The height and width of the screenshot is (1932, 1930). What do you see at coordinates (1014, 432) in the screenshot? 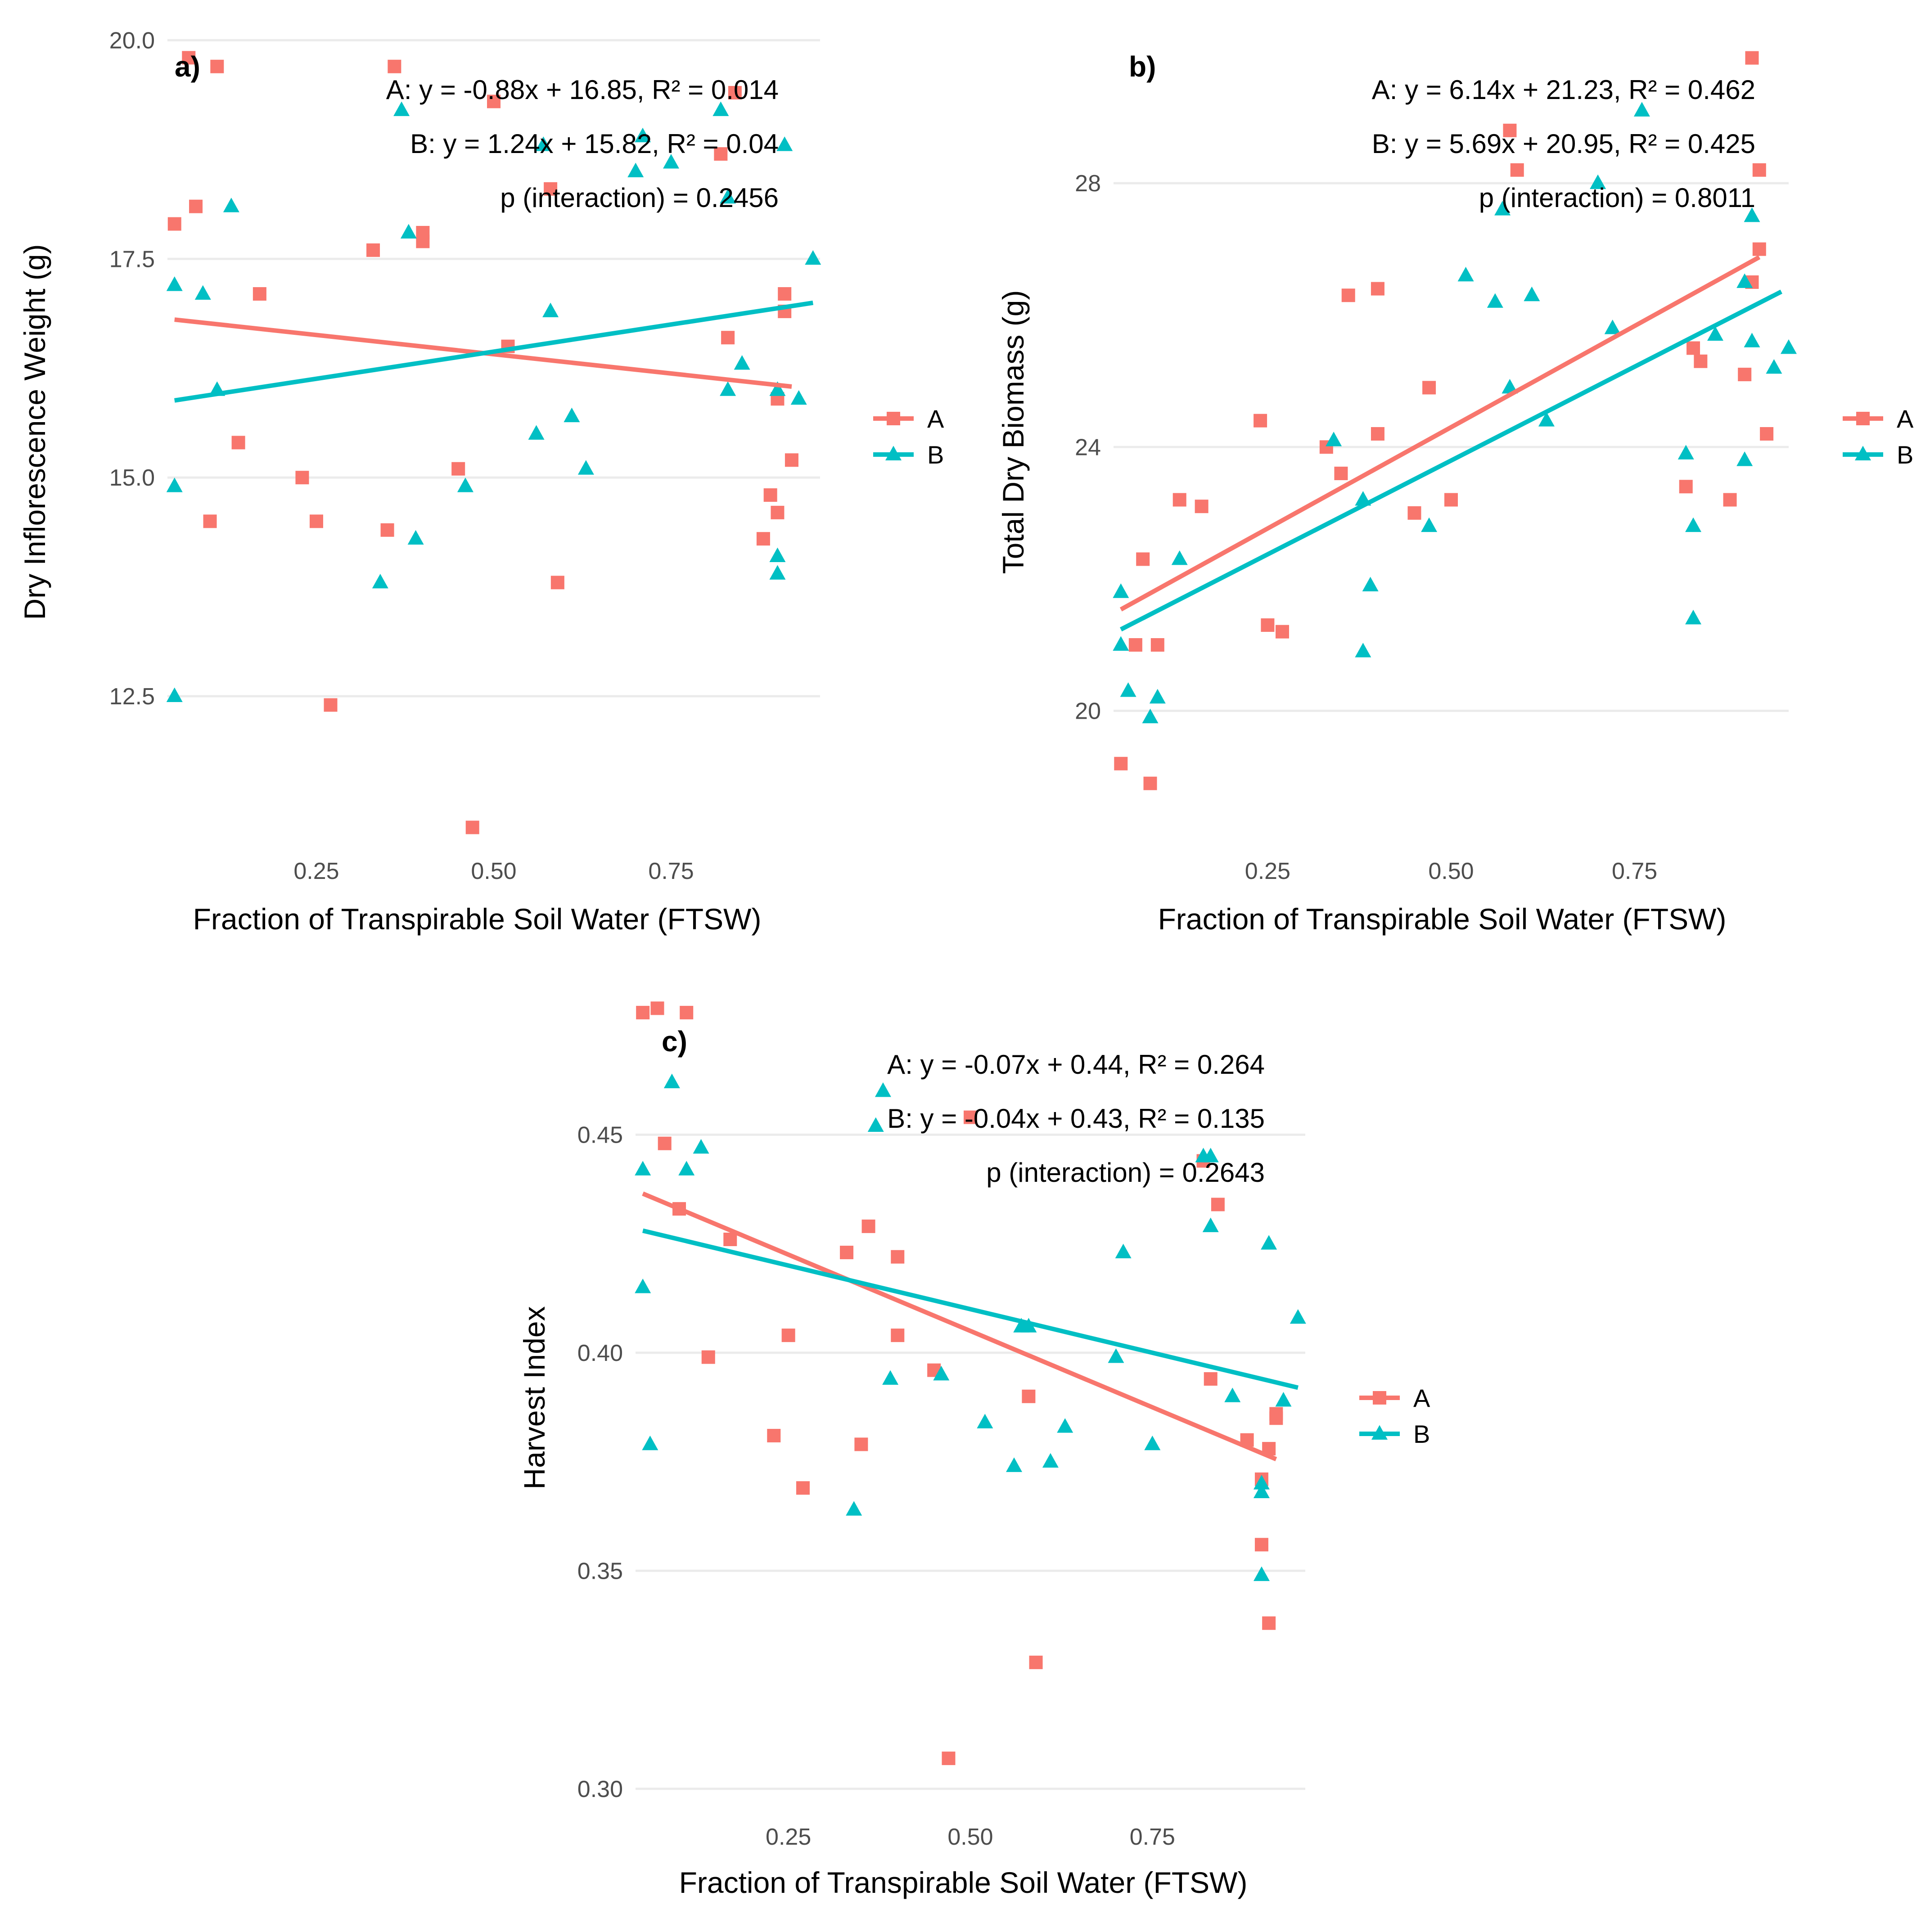
I see `y-axis-title: Total Dry Biomass (g)` at bounding box center [1014, 432].